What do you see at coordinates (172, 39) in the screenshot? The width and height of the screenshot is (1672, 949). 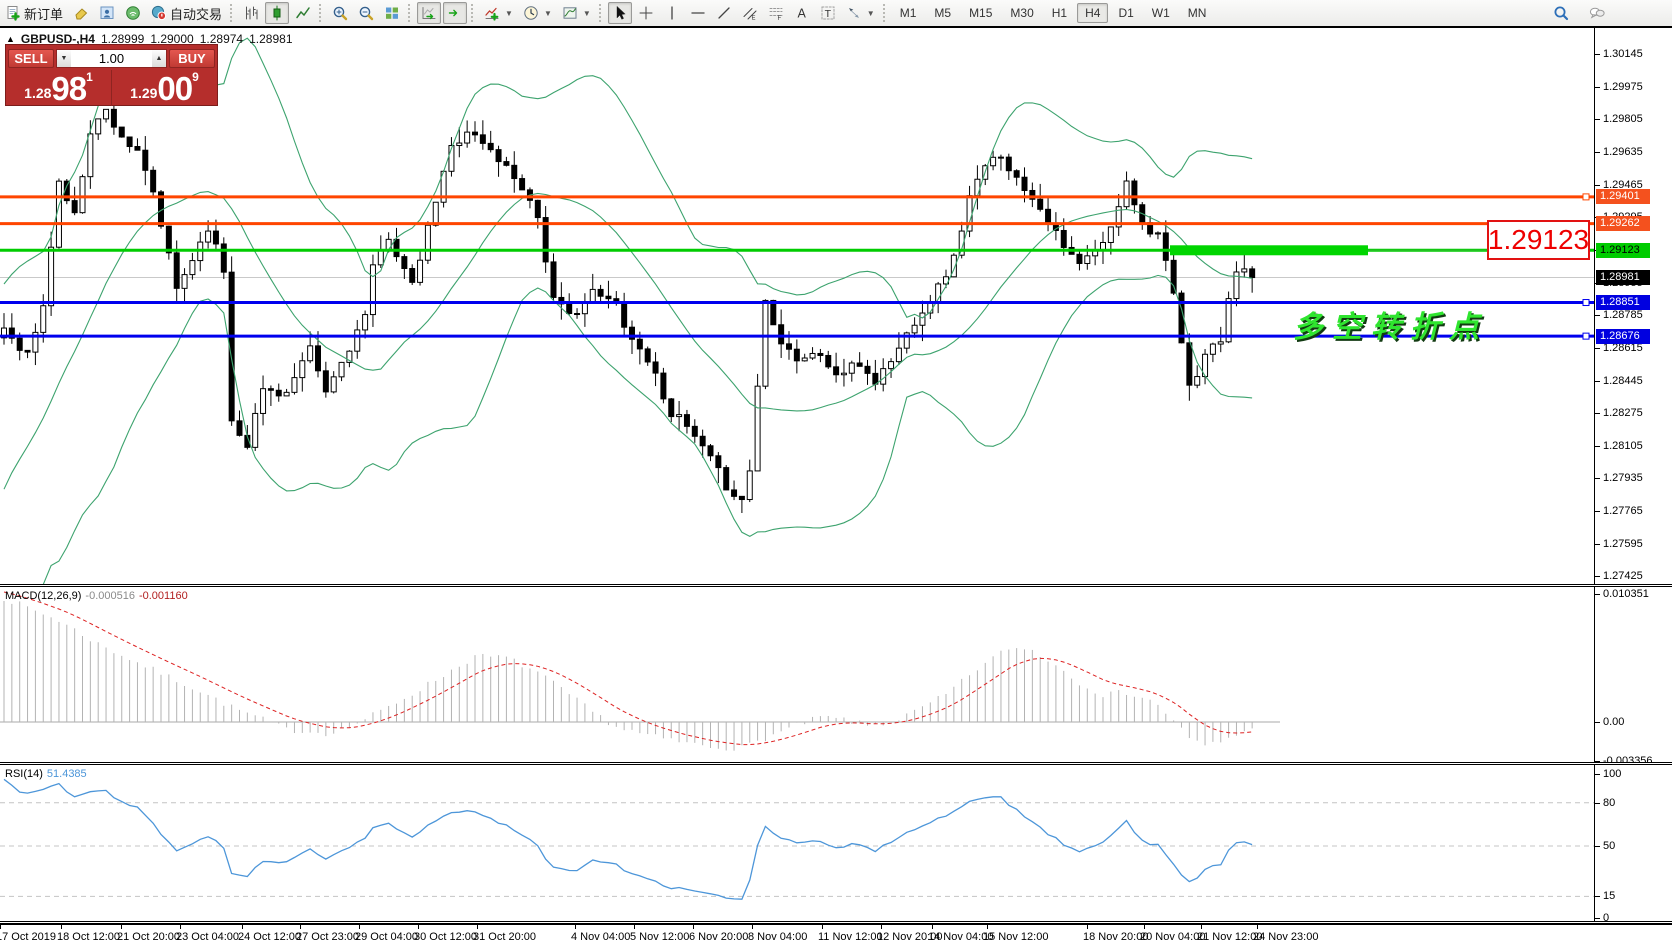 I see `ohlc-high: 1.29000` at bounding box center [172, 39].